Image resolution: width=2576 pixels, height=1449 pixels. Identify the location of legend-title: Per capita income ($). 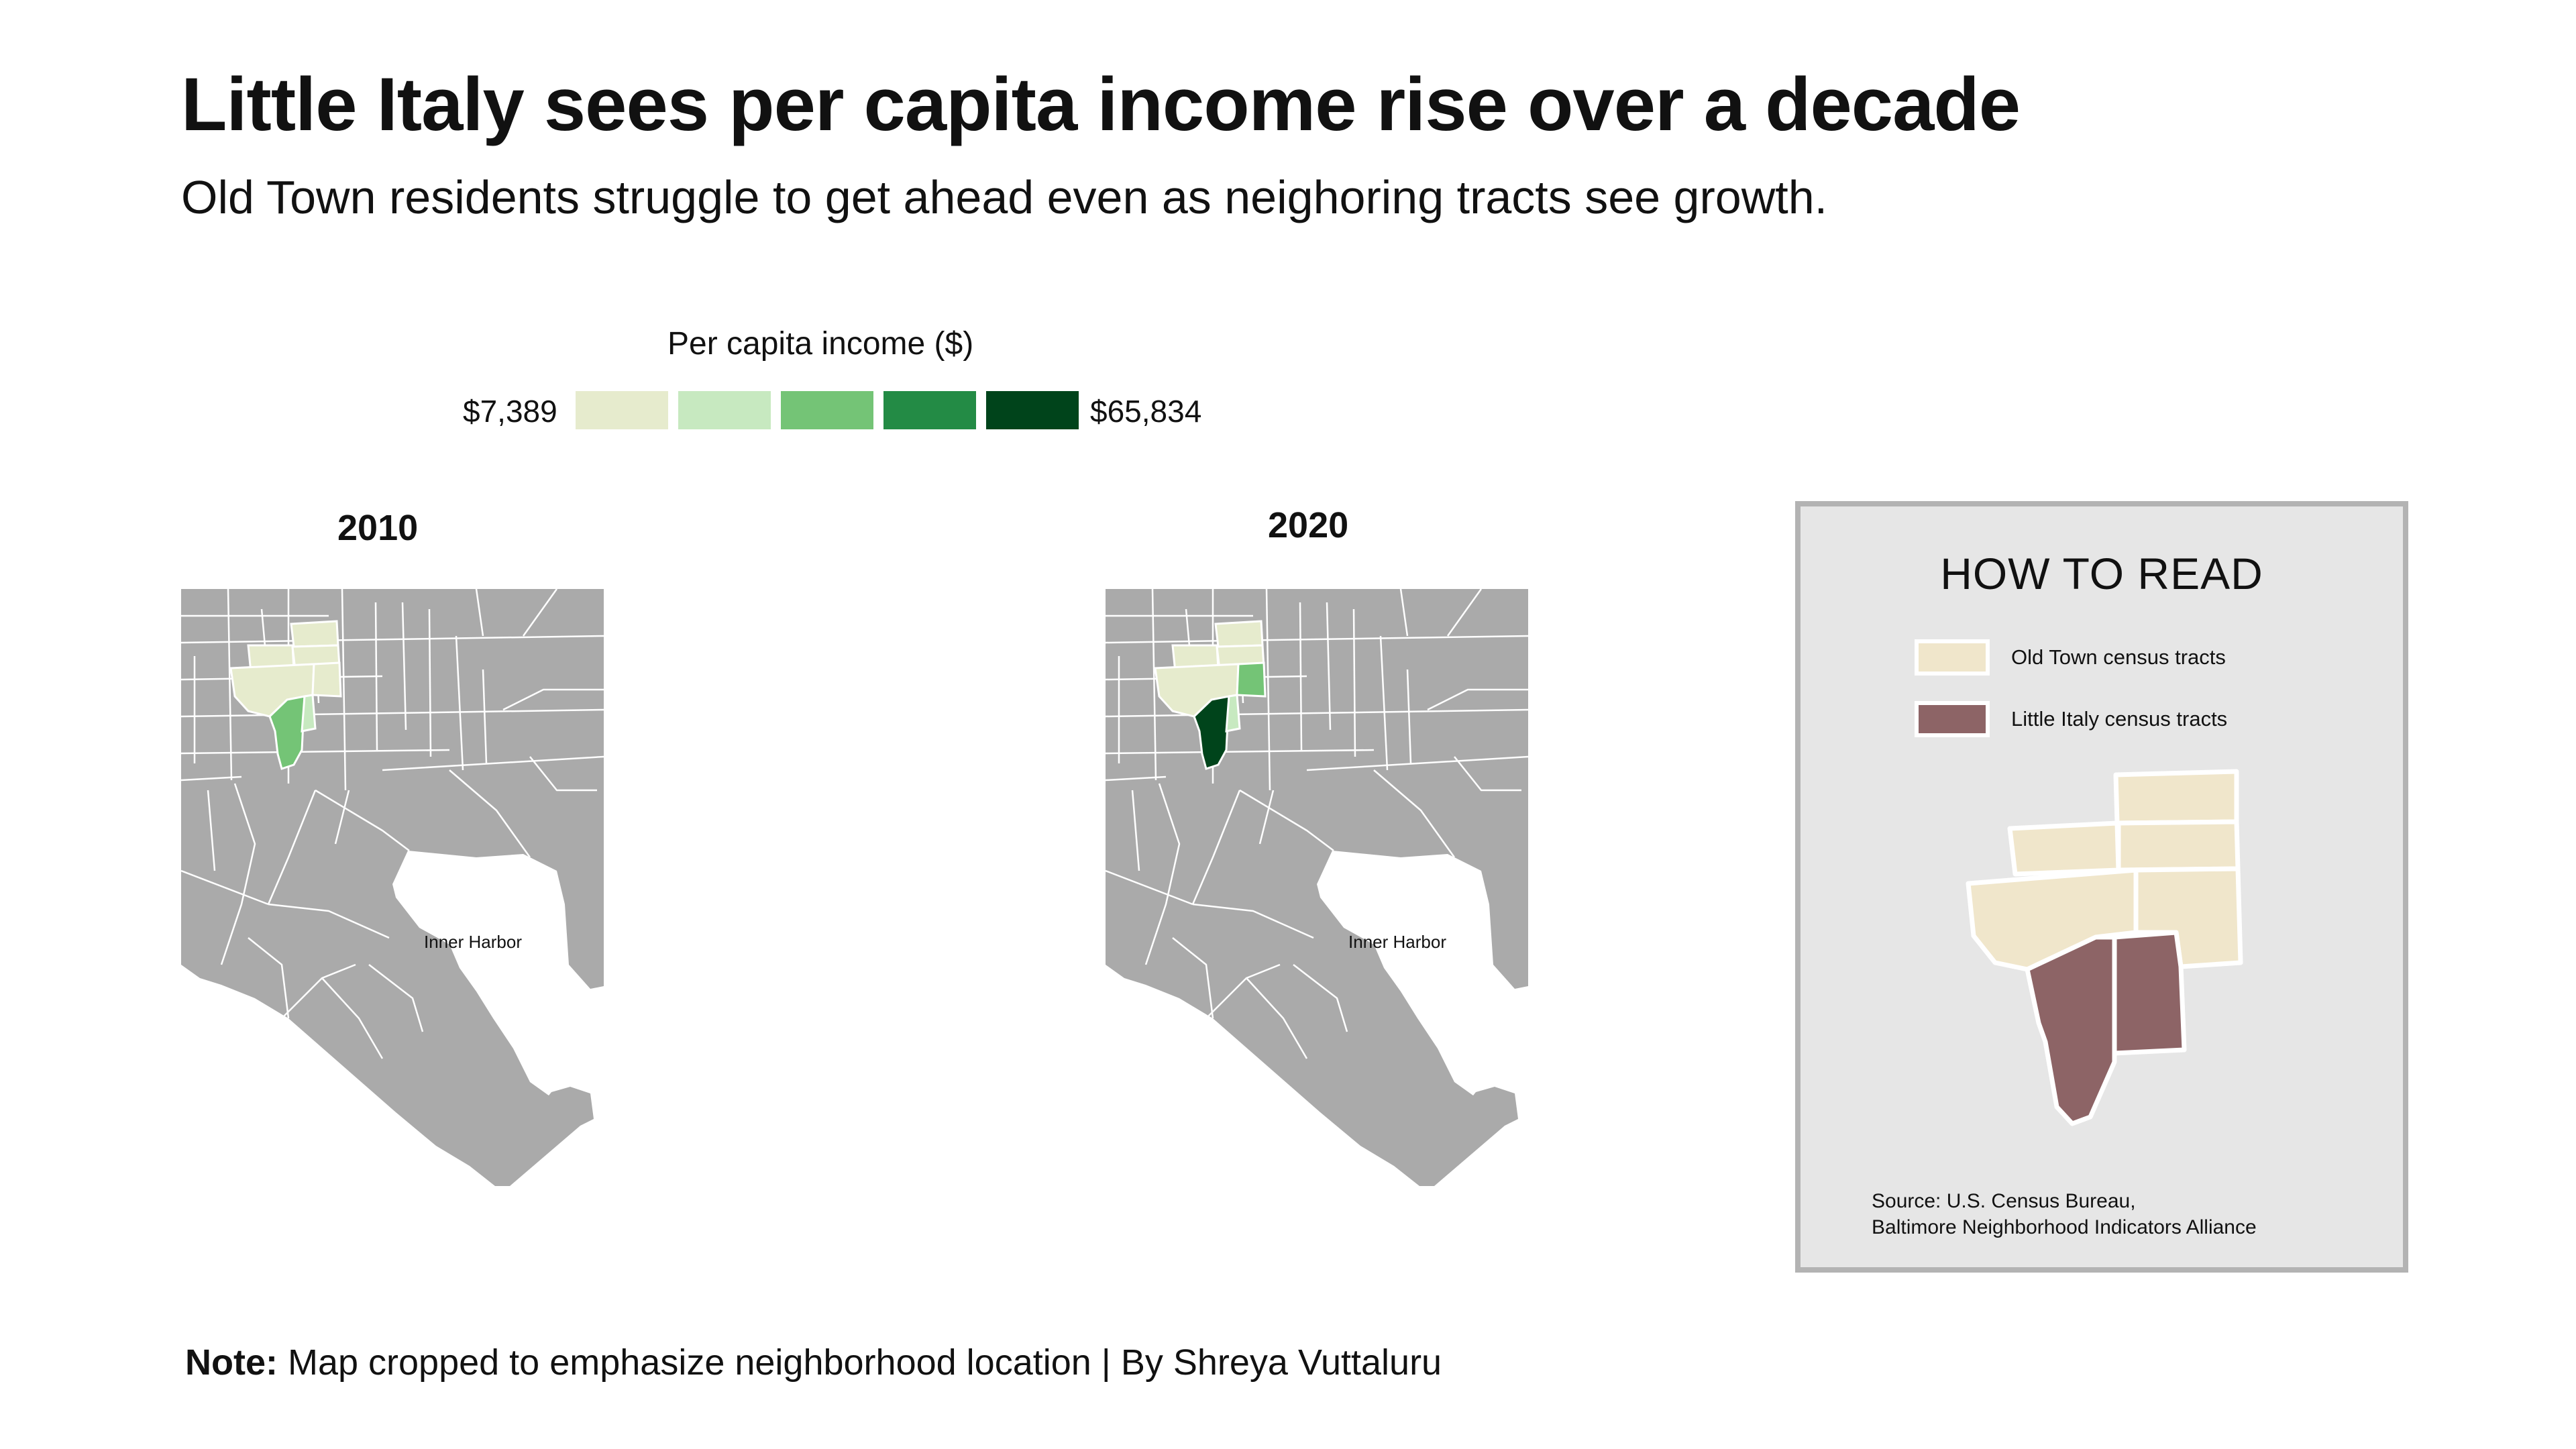
(820, 344).